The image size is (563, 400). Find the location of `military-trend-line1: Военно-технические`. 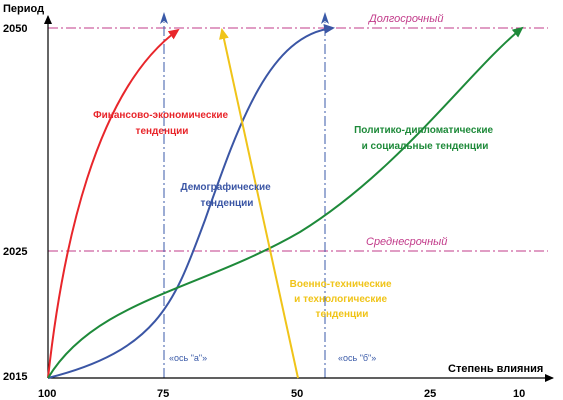

military-trend-line1: Военно-технические is located at coordinates (341, 284).